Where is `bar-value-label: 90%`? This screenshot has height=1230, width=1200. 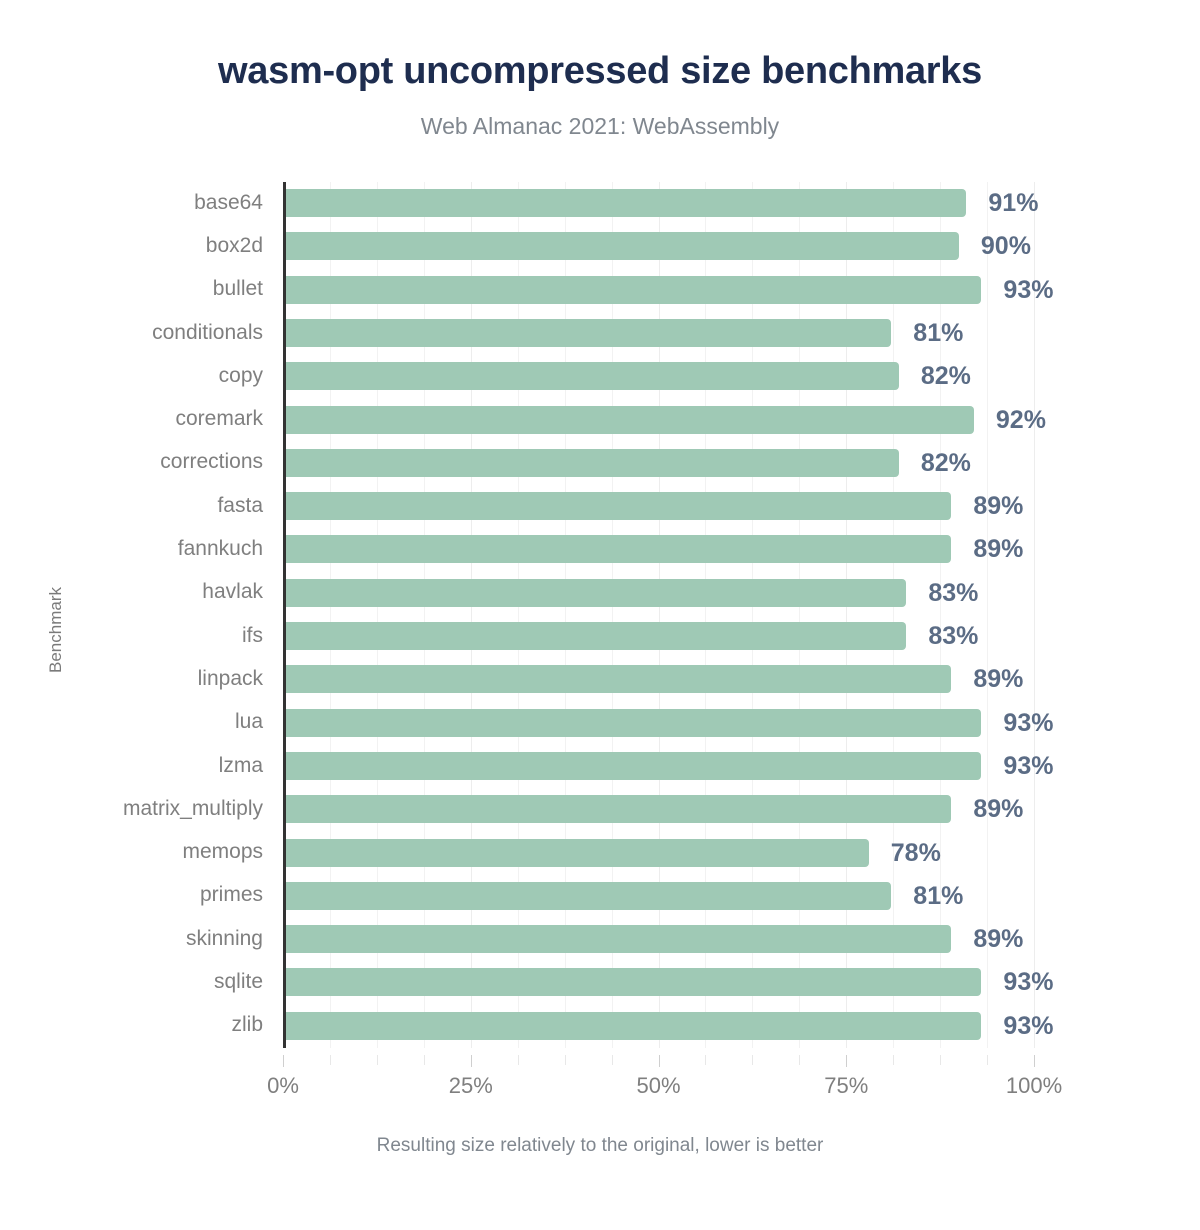
bar-value-label: 90% is located at coordinates (1005, 246).